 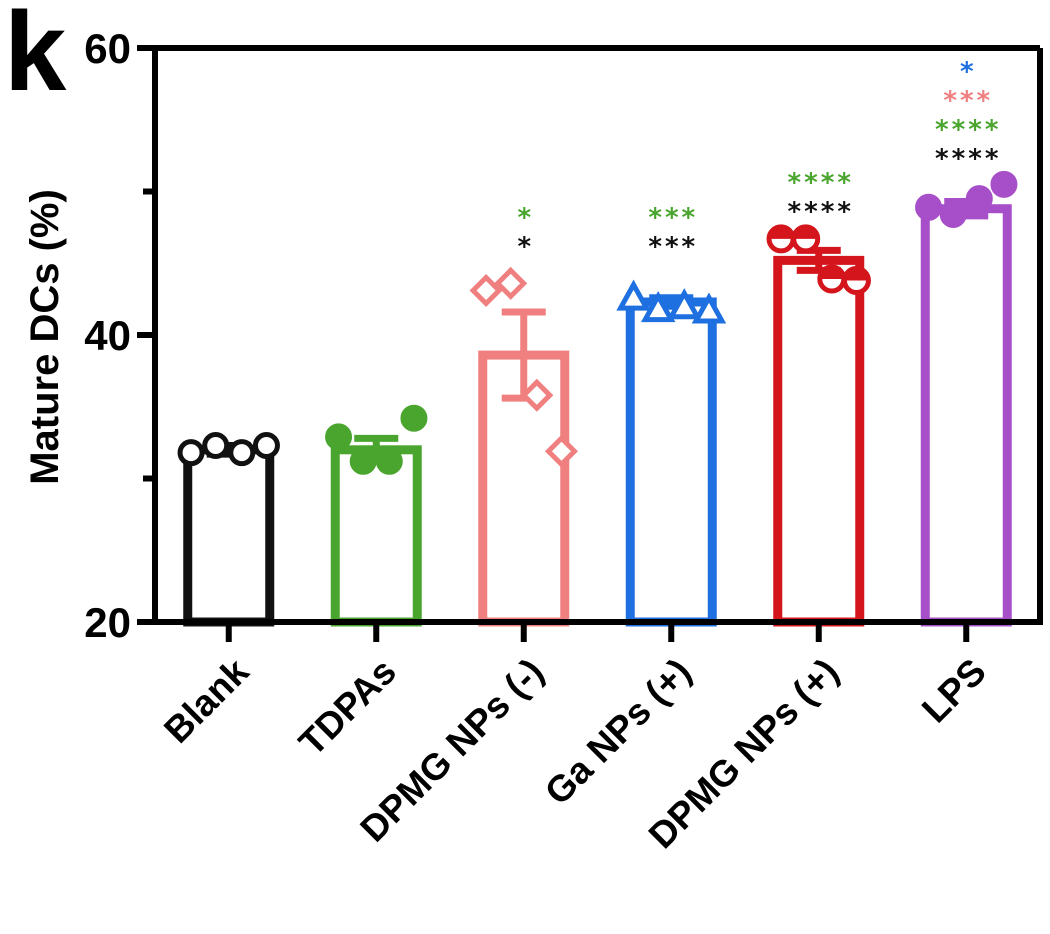 What do you see at coordinates (107, 622) in the screenshot?
I see `y-tick-label: 20` at bounding box center [107, 622].